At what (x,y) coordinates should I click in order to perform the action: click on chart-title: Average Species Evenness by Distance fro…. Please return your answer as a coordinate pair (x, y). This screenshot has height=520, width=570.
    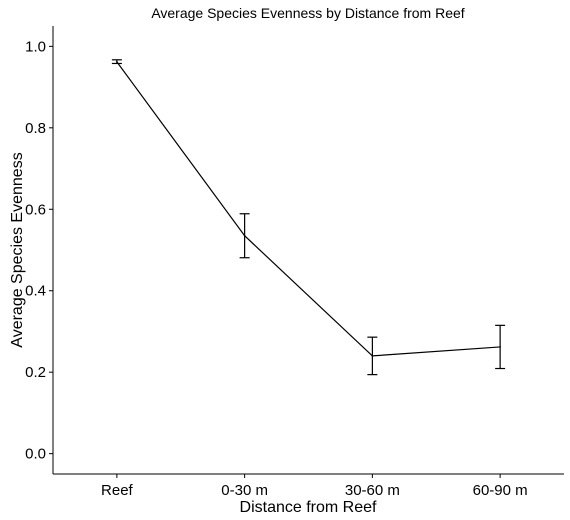
    Looking at the image, I should click on (307, 13).